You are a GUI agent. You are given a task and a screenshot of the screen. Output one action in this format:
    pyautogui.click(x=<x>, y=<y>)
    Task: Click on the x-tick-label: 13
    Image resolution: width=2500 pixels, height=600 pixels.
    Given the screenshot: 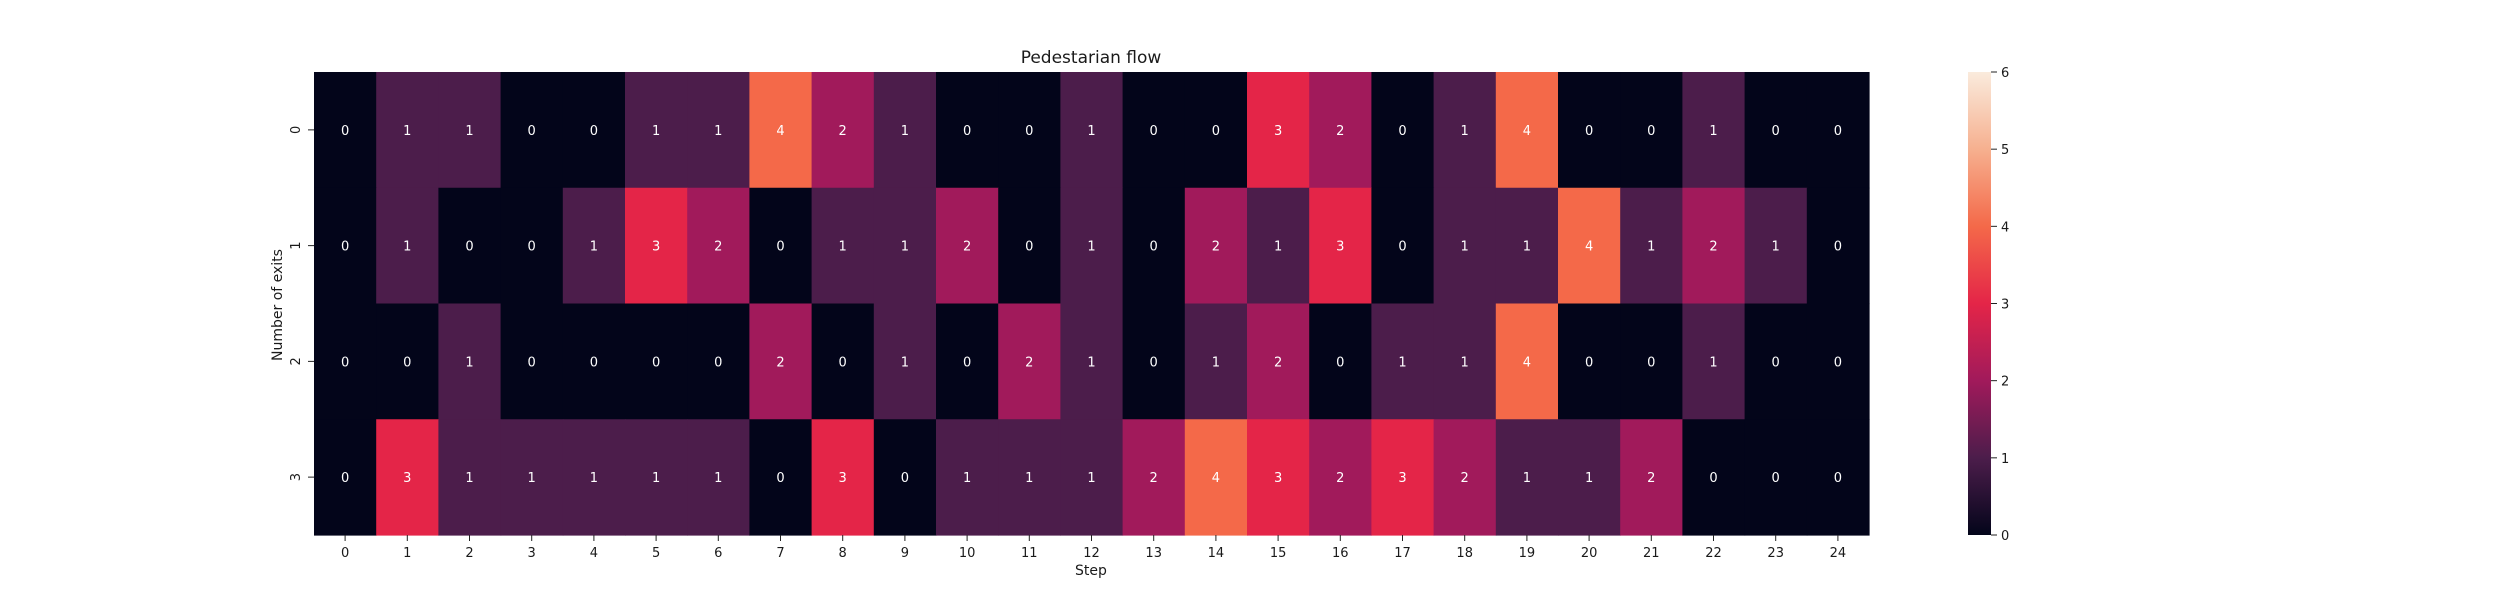 What is the action you would take?
    pyautogui.click(x=1153, y=553)
    